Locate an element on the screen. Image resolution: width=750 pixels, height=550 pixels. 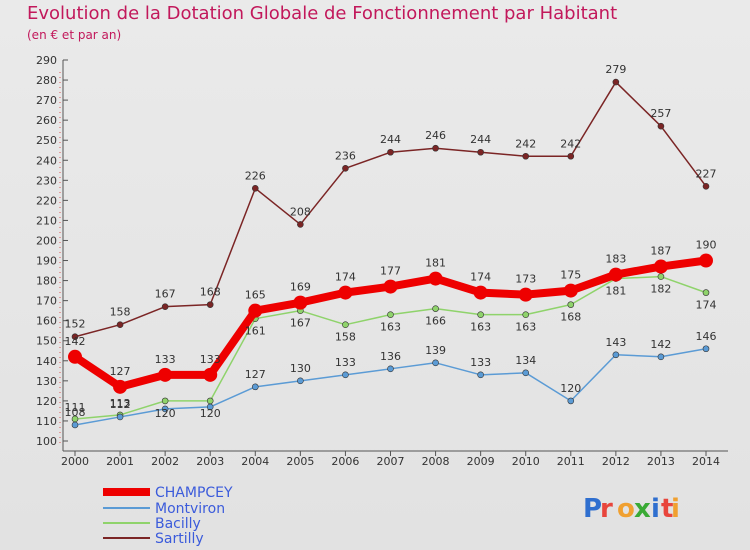
data-label: 183 is located at coordinates (615, 259).